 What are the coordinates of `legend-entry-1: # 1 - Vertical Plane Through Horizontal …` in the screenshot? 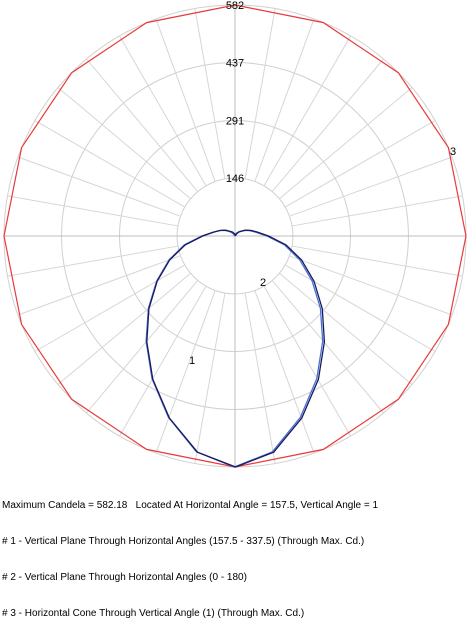 It's located at (183, 541).